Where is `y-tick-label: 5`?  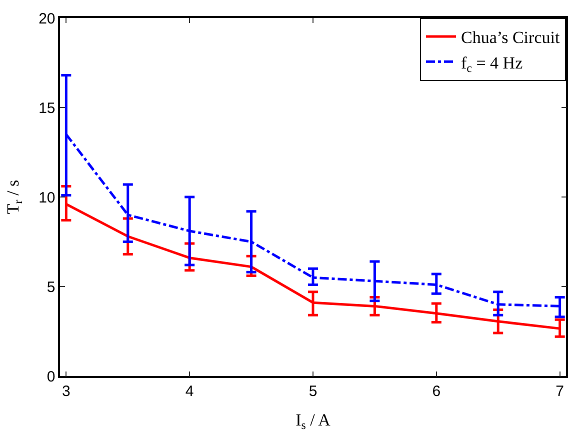 y-tick-label: 5 is located at coordinates (51, 287).